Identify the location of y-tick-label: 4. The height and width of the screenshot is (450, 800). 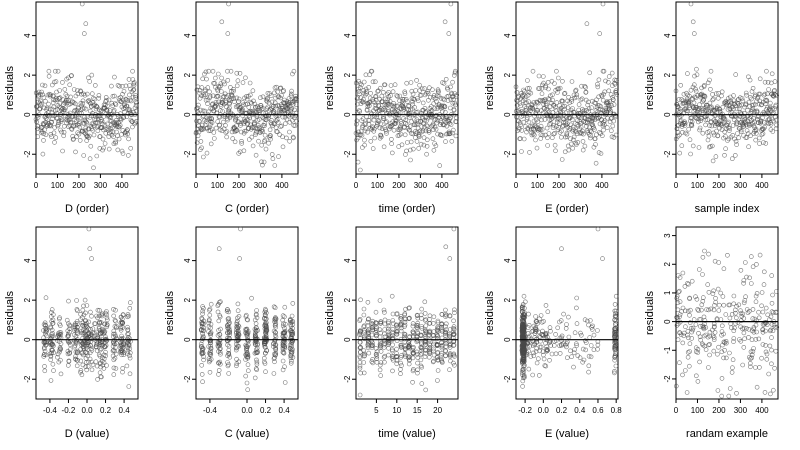
(347, 260).